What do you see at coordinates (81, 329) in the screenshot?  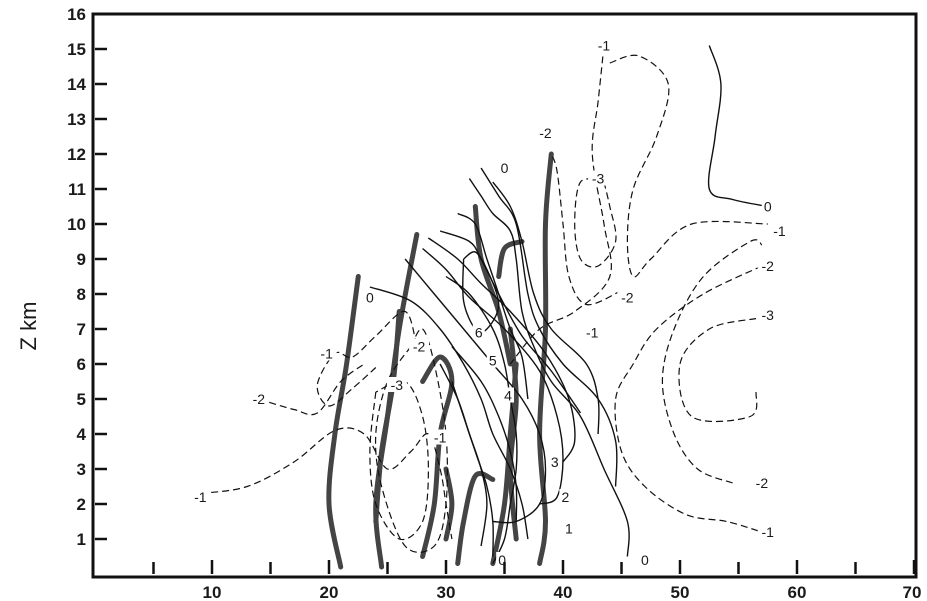 I see `y-tick-label: 7` at bounding box center [81, 329].